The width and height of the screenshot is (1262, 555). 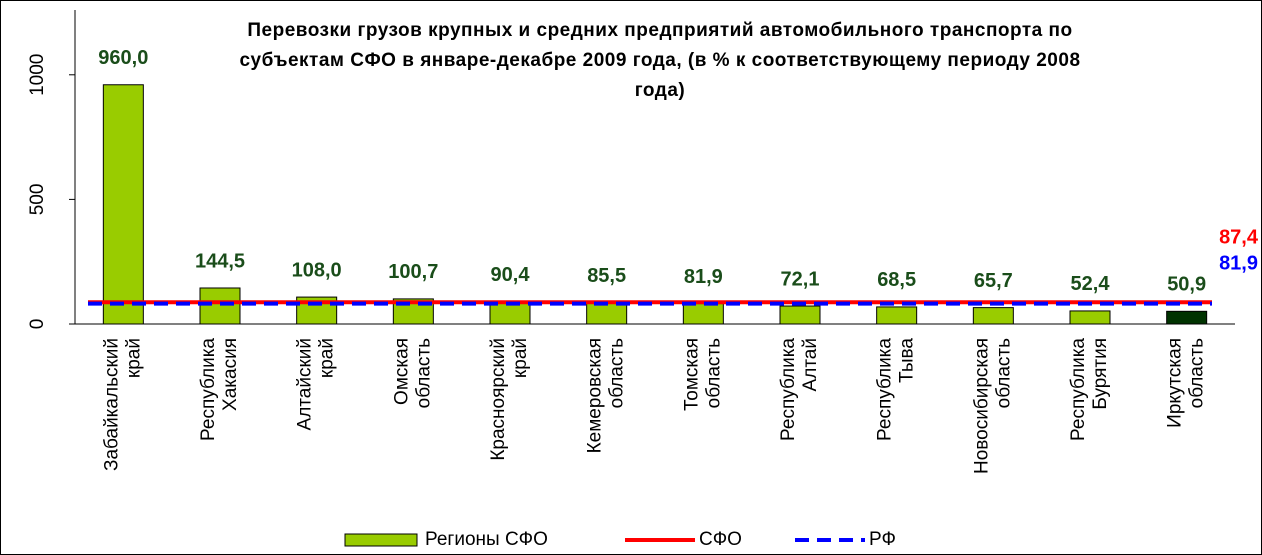 I want to click on y-tick-label: 0, so click(x=37, y=324).